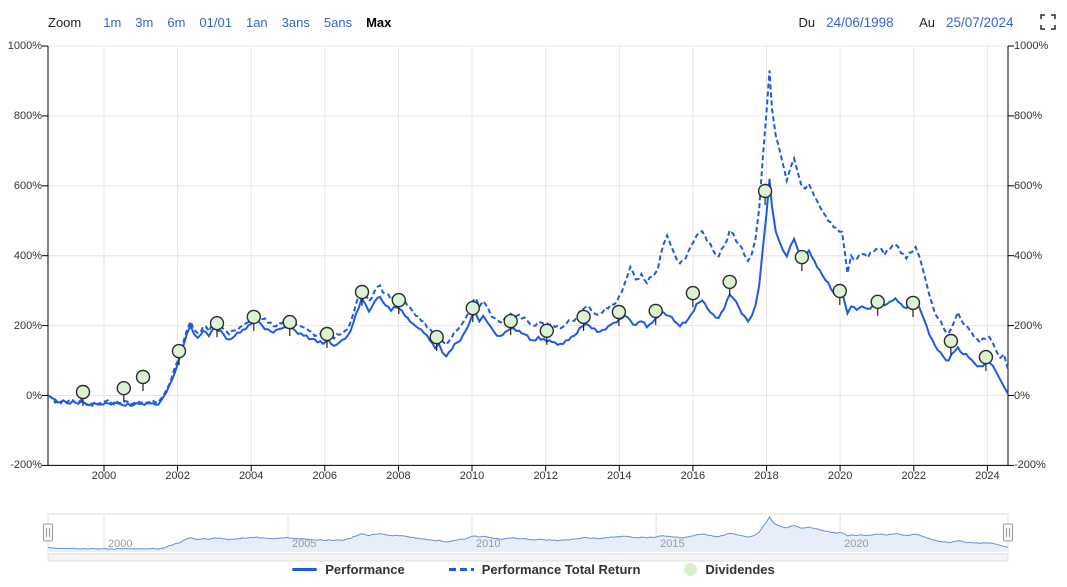 Image resolution: width=1067 pixels, height=587 pixels. I want to click on legend-item-total-return: Performance Total Return, so click(544, 569).